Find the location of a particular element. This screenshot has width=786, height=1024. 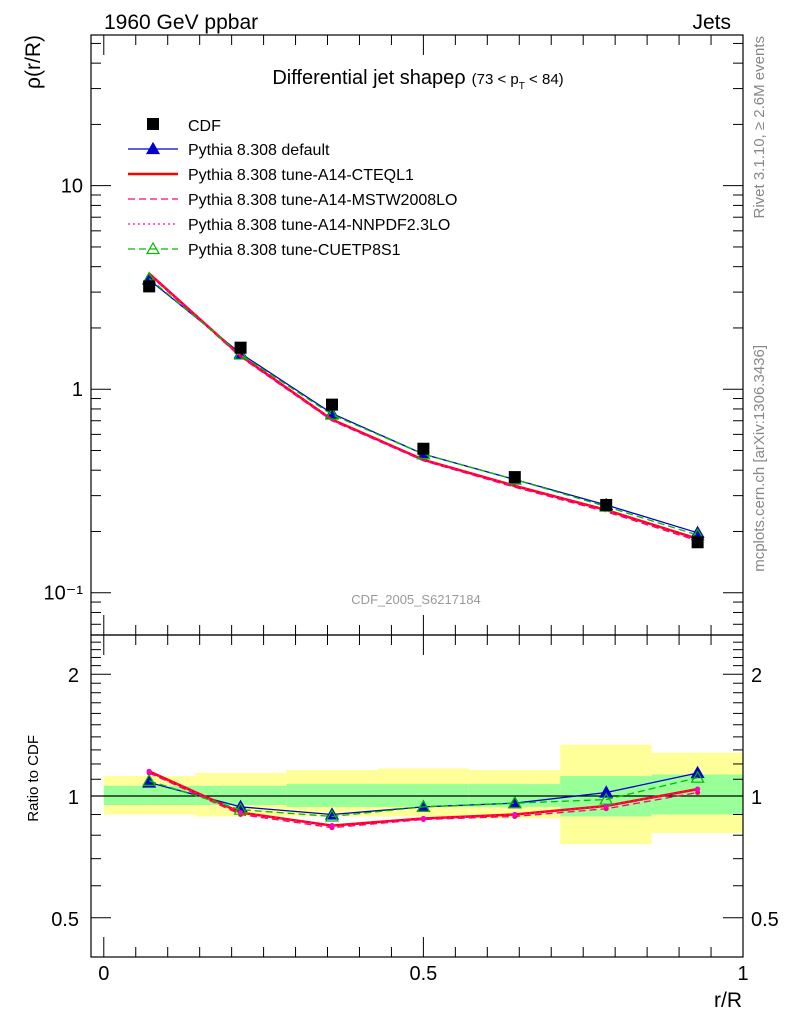

legend-label-2: Pythia 8.308 tune-A14-MSTW2008LO is located at coordinates (322, 200).